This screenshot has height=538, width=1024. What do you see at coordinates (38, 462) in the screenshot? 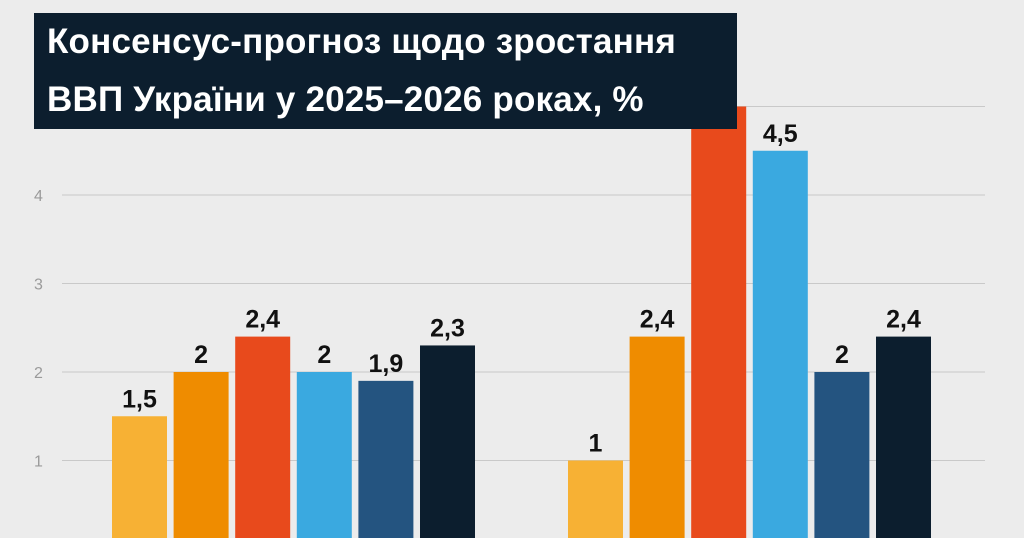
I see `y-tick-label: 1` at bounding box center [38, 462].